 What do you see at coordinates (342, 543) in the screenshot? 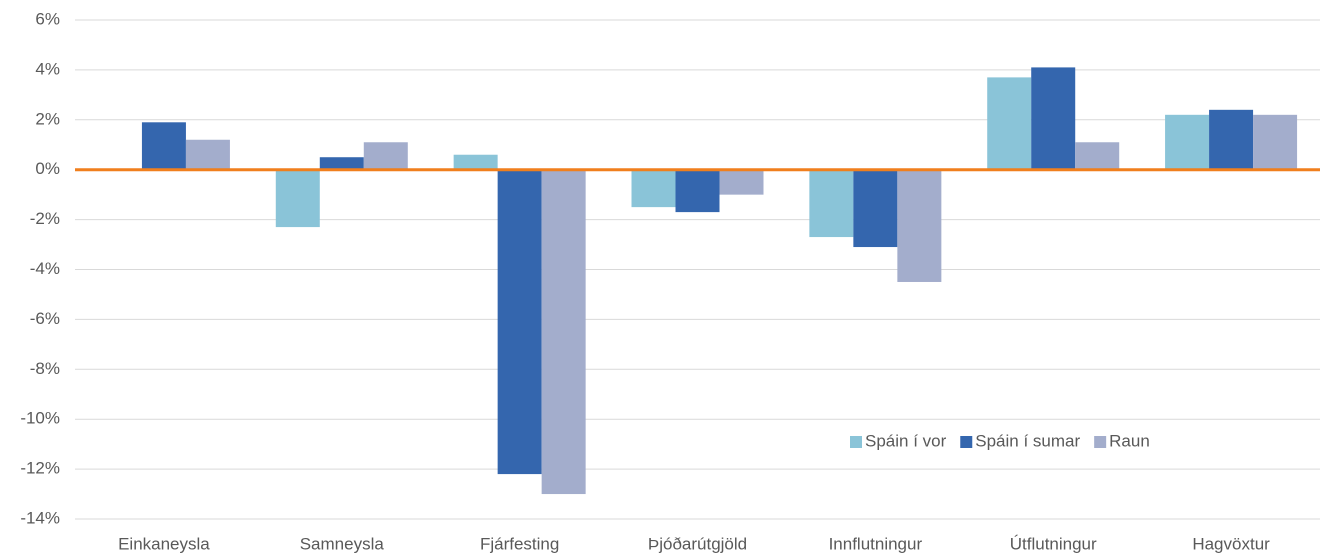
I see `x-tick-label: Samneysla` at bounding box center [342, 543].